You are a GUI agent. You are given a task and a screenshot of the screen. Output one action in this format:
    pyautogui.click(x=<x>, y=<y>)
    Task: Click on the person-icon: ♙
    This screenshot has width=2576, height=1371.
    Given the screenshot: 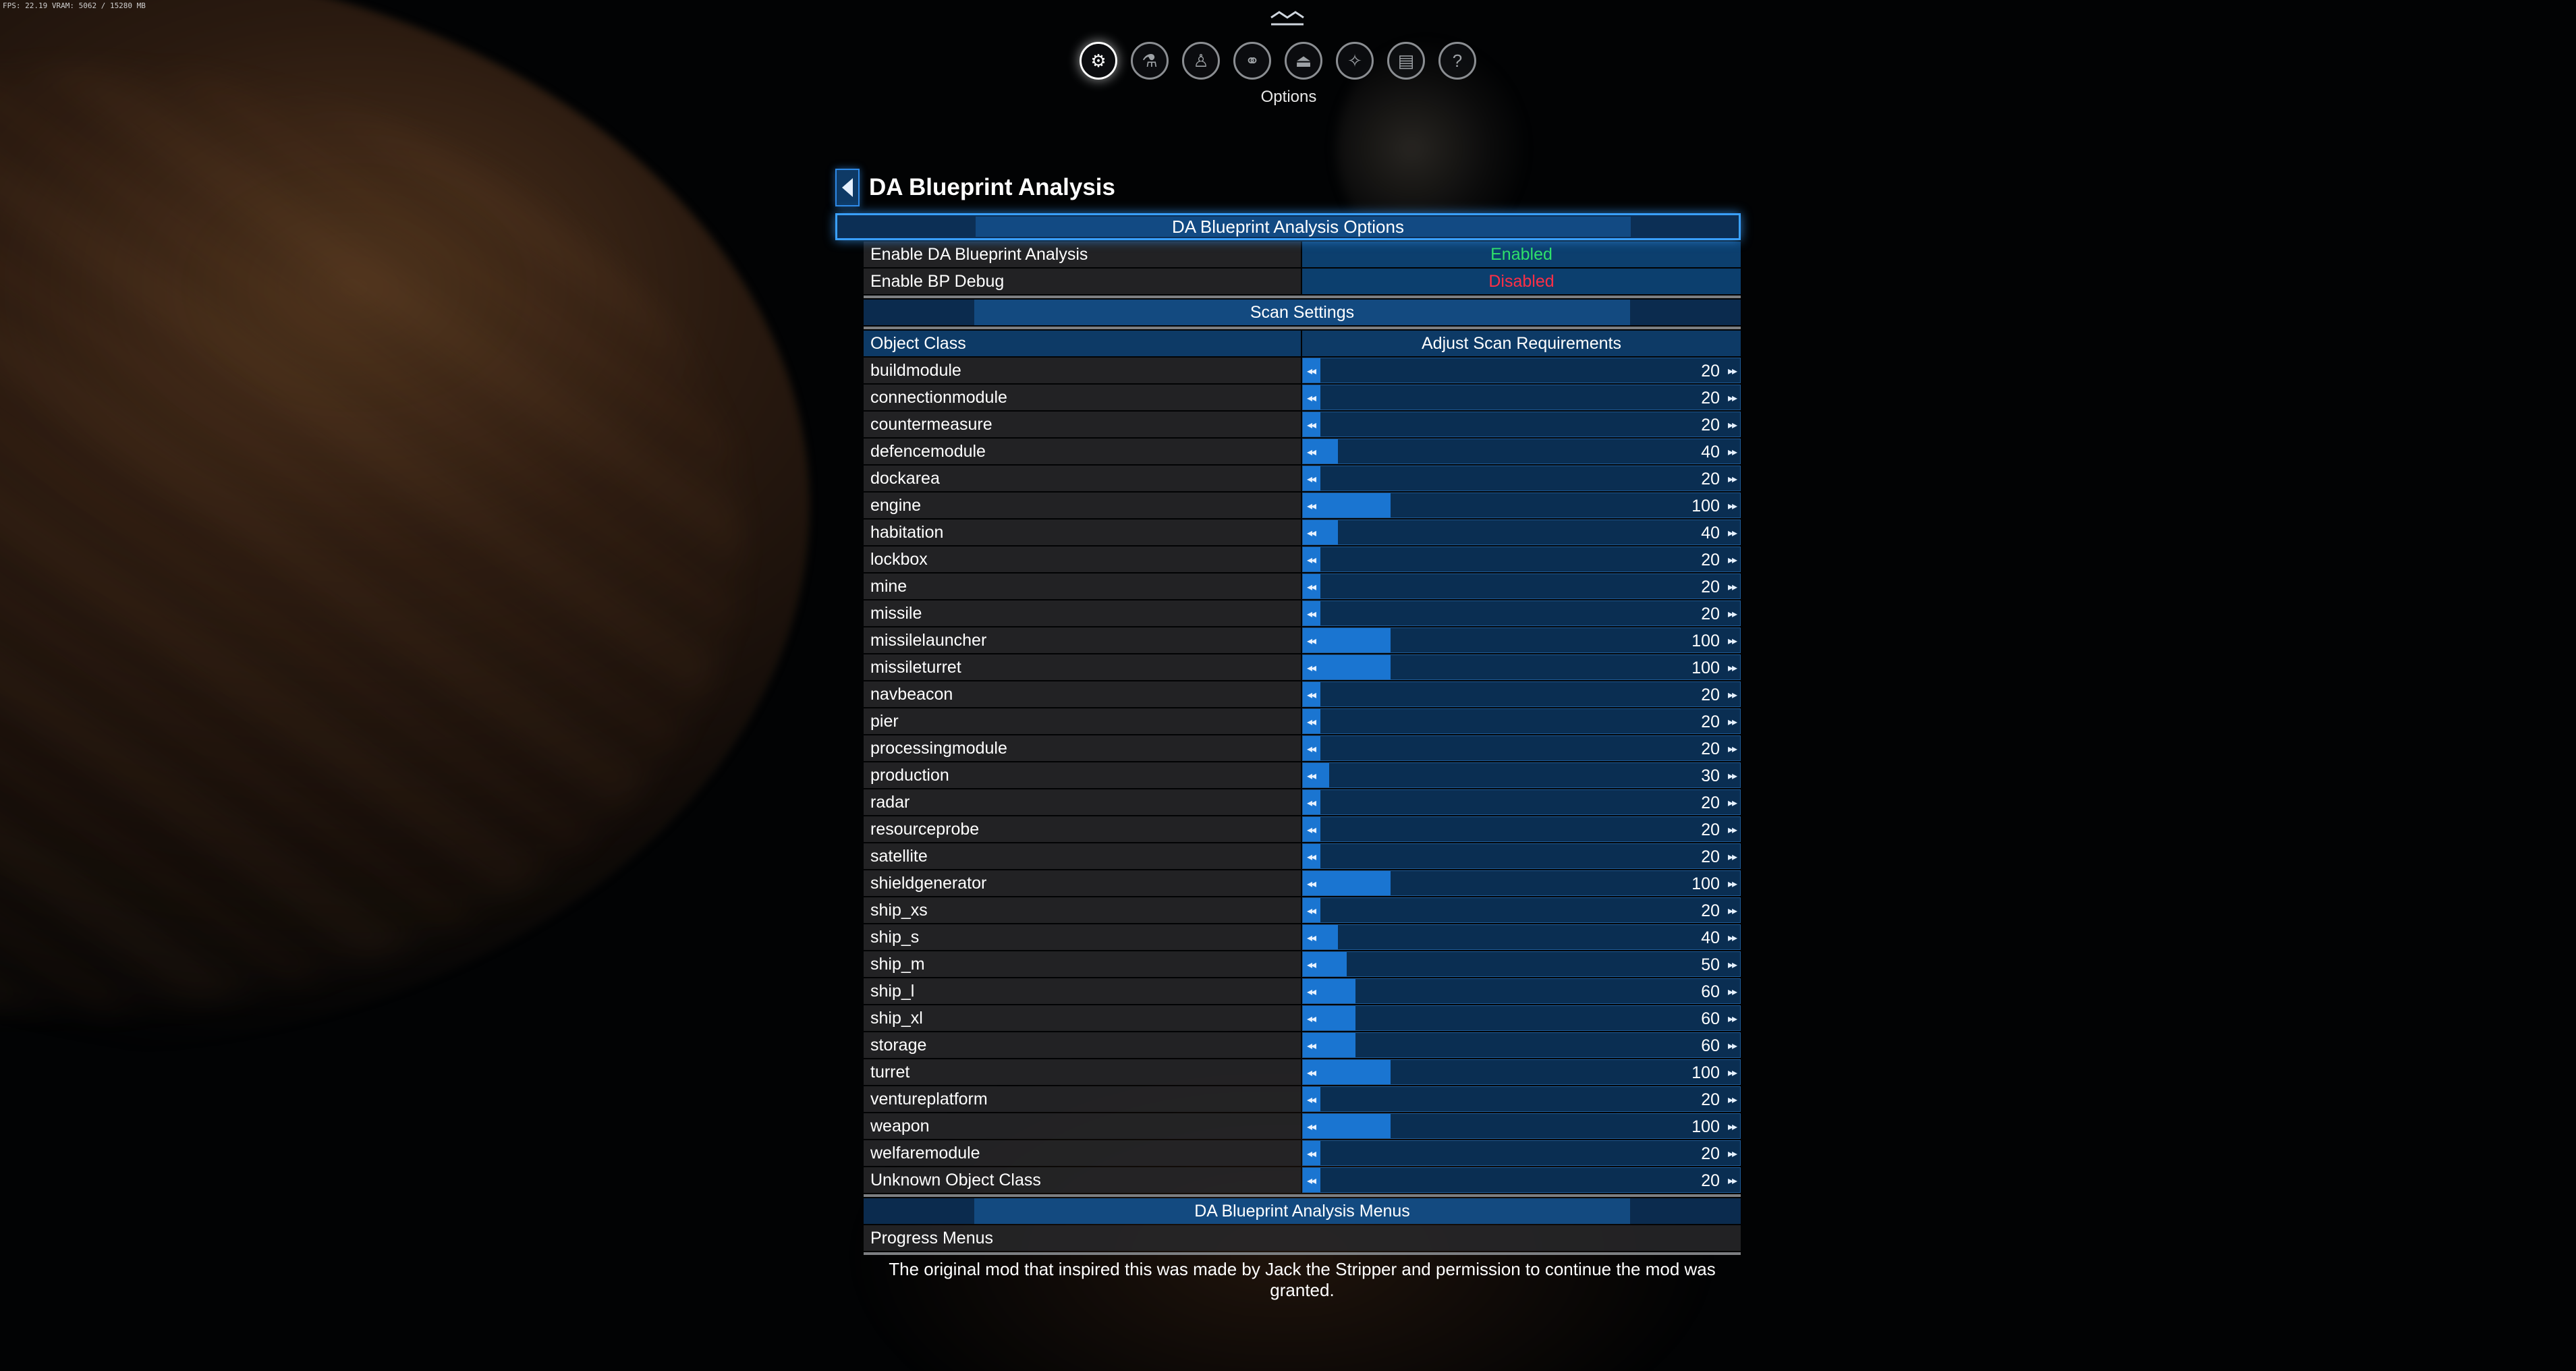 What is the action you would take?
    pyautogui.click(x=1201, y=61)
    